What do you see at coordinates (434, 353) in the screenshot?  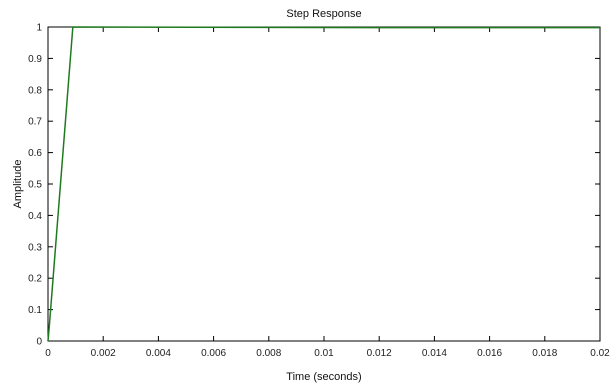 I see `x-tick-label: 0.014` at bounding box center [434, 353].